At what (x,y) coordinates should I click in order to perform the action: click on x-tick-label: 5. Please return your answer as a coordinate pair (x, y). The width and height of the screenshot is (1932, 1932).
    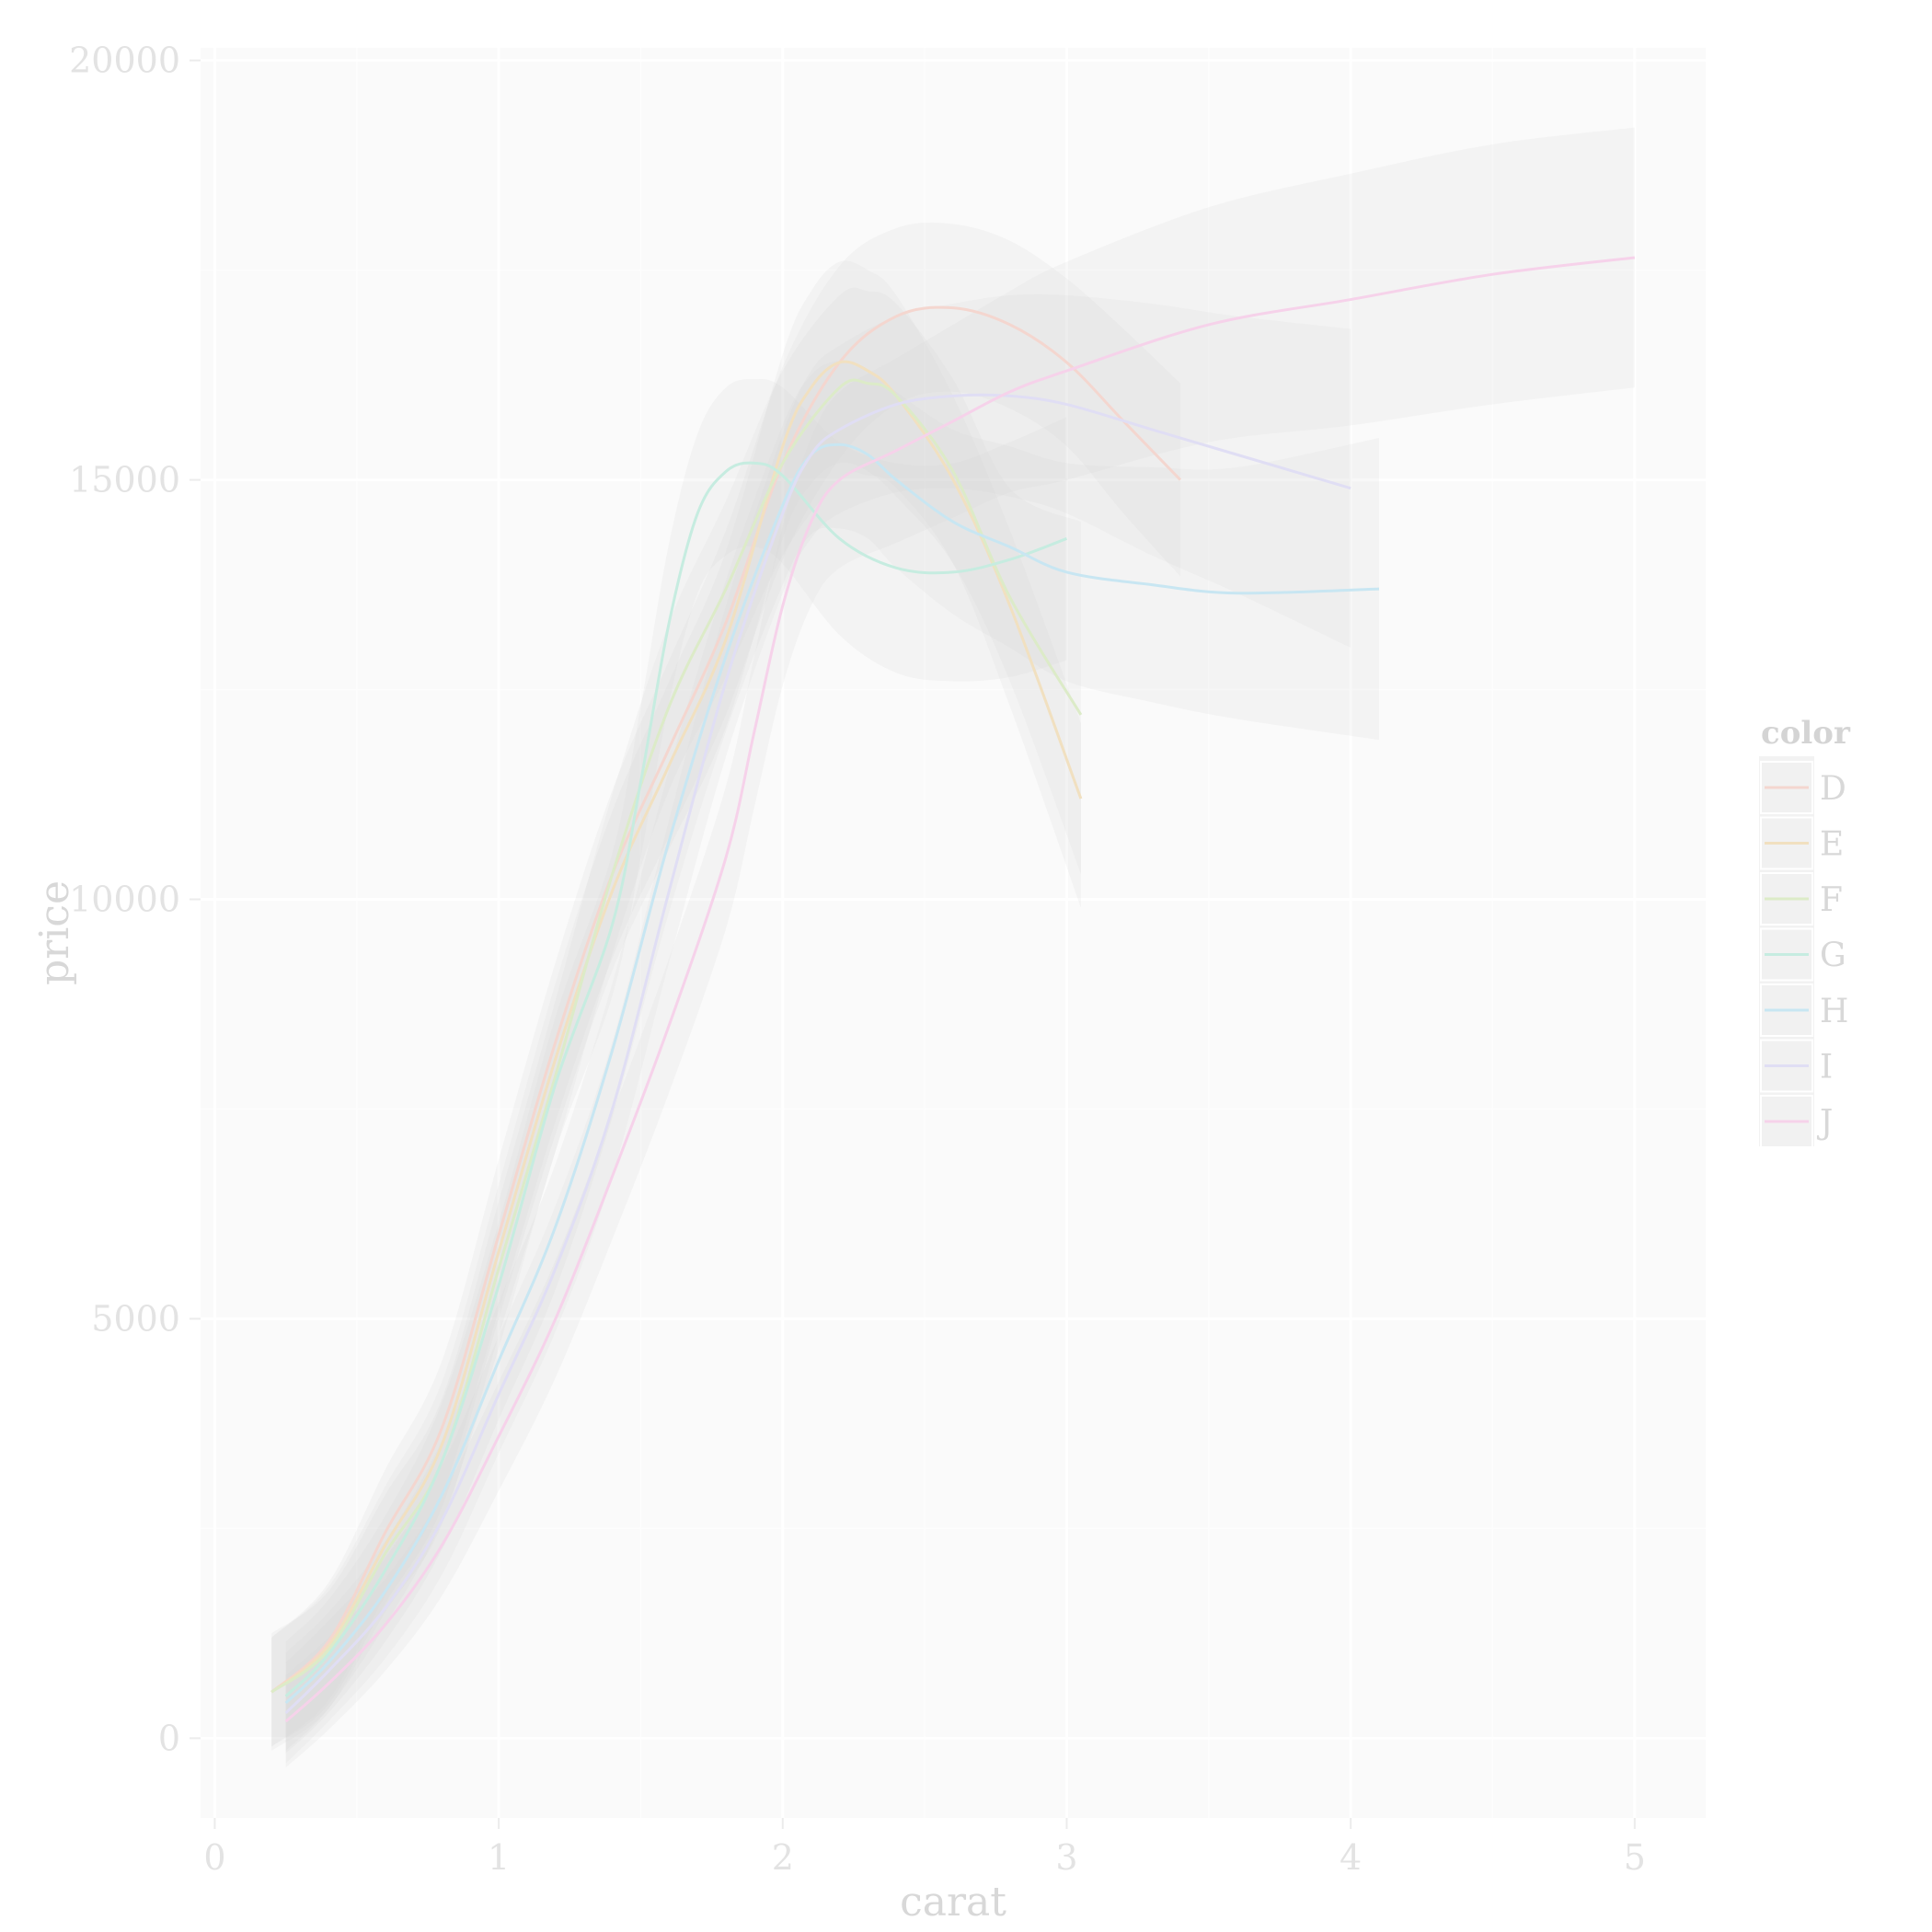
    Looking at the image, I should click on (1635, 1857).